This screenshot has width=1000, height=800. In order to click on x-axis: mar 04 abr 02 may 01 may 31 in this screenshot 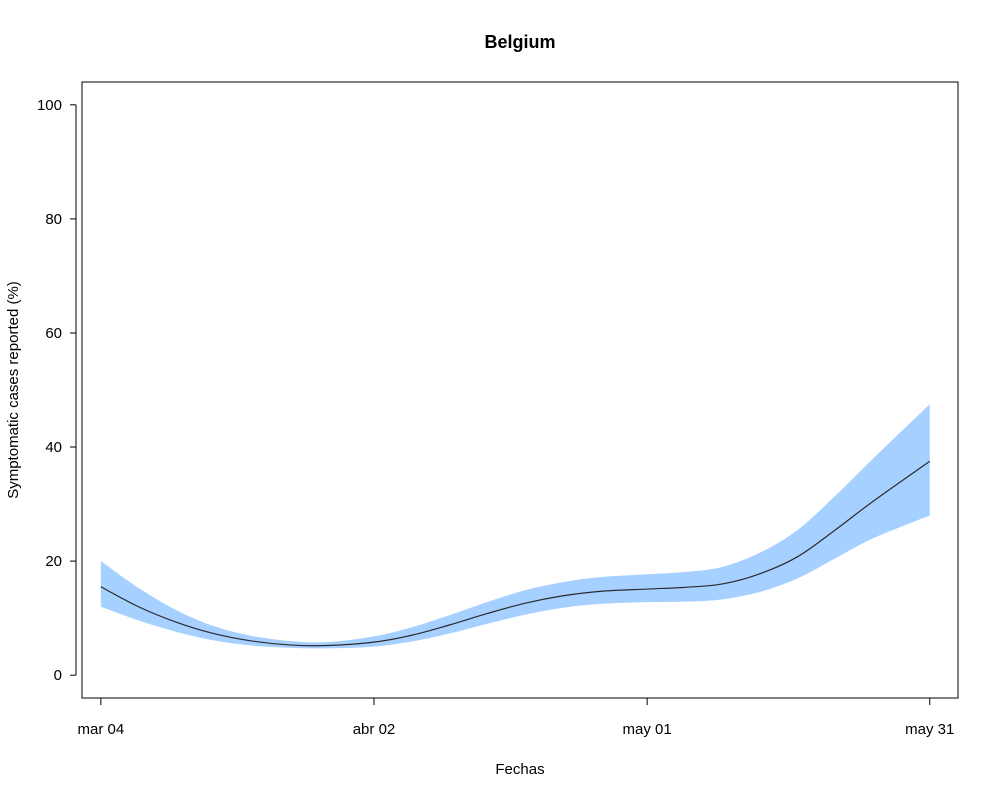, I will do `click(515, 717)`.